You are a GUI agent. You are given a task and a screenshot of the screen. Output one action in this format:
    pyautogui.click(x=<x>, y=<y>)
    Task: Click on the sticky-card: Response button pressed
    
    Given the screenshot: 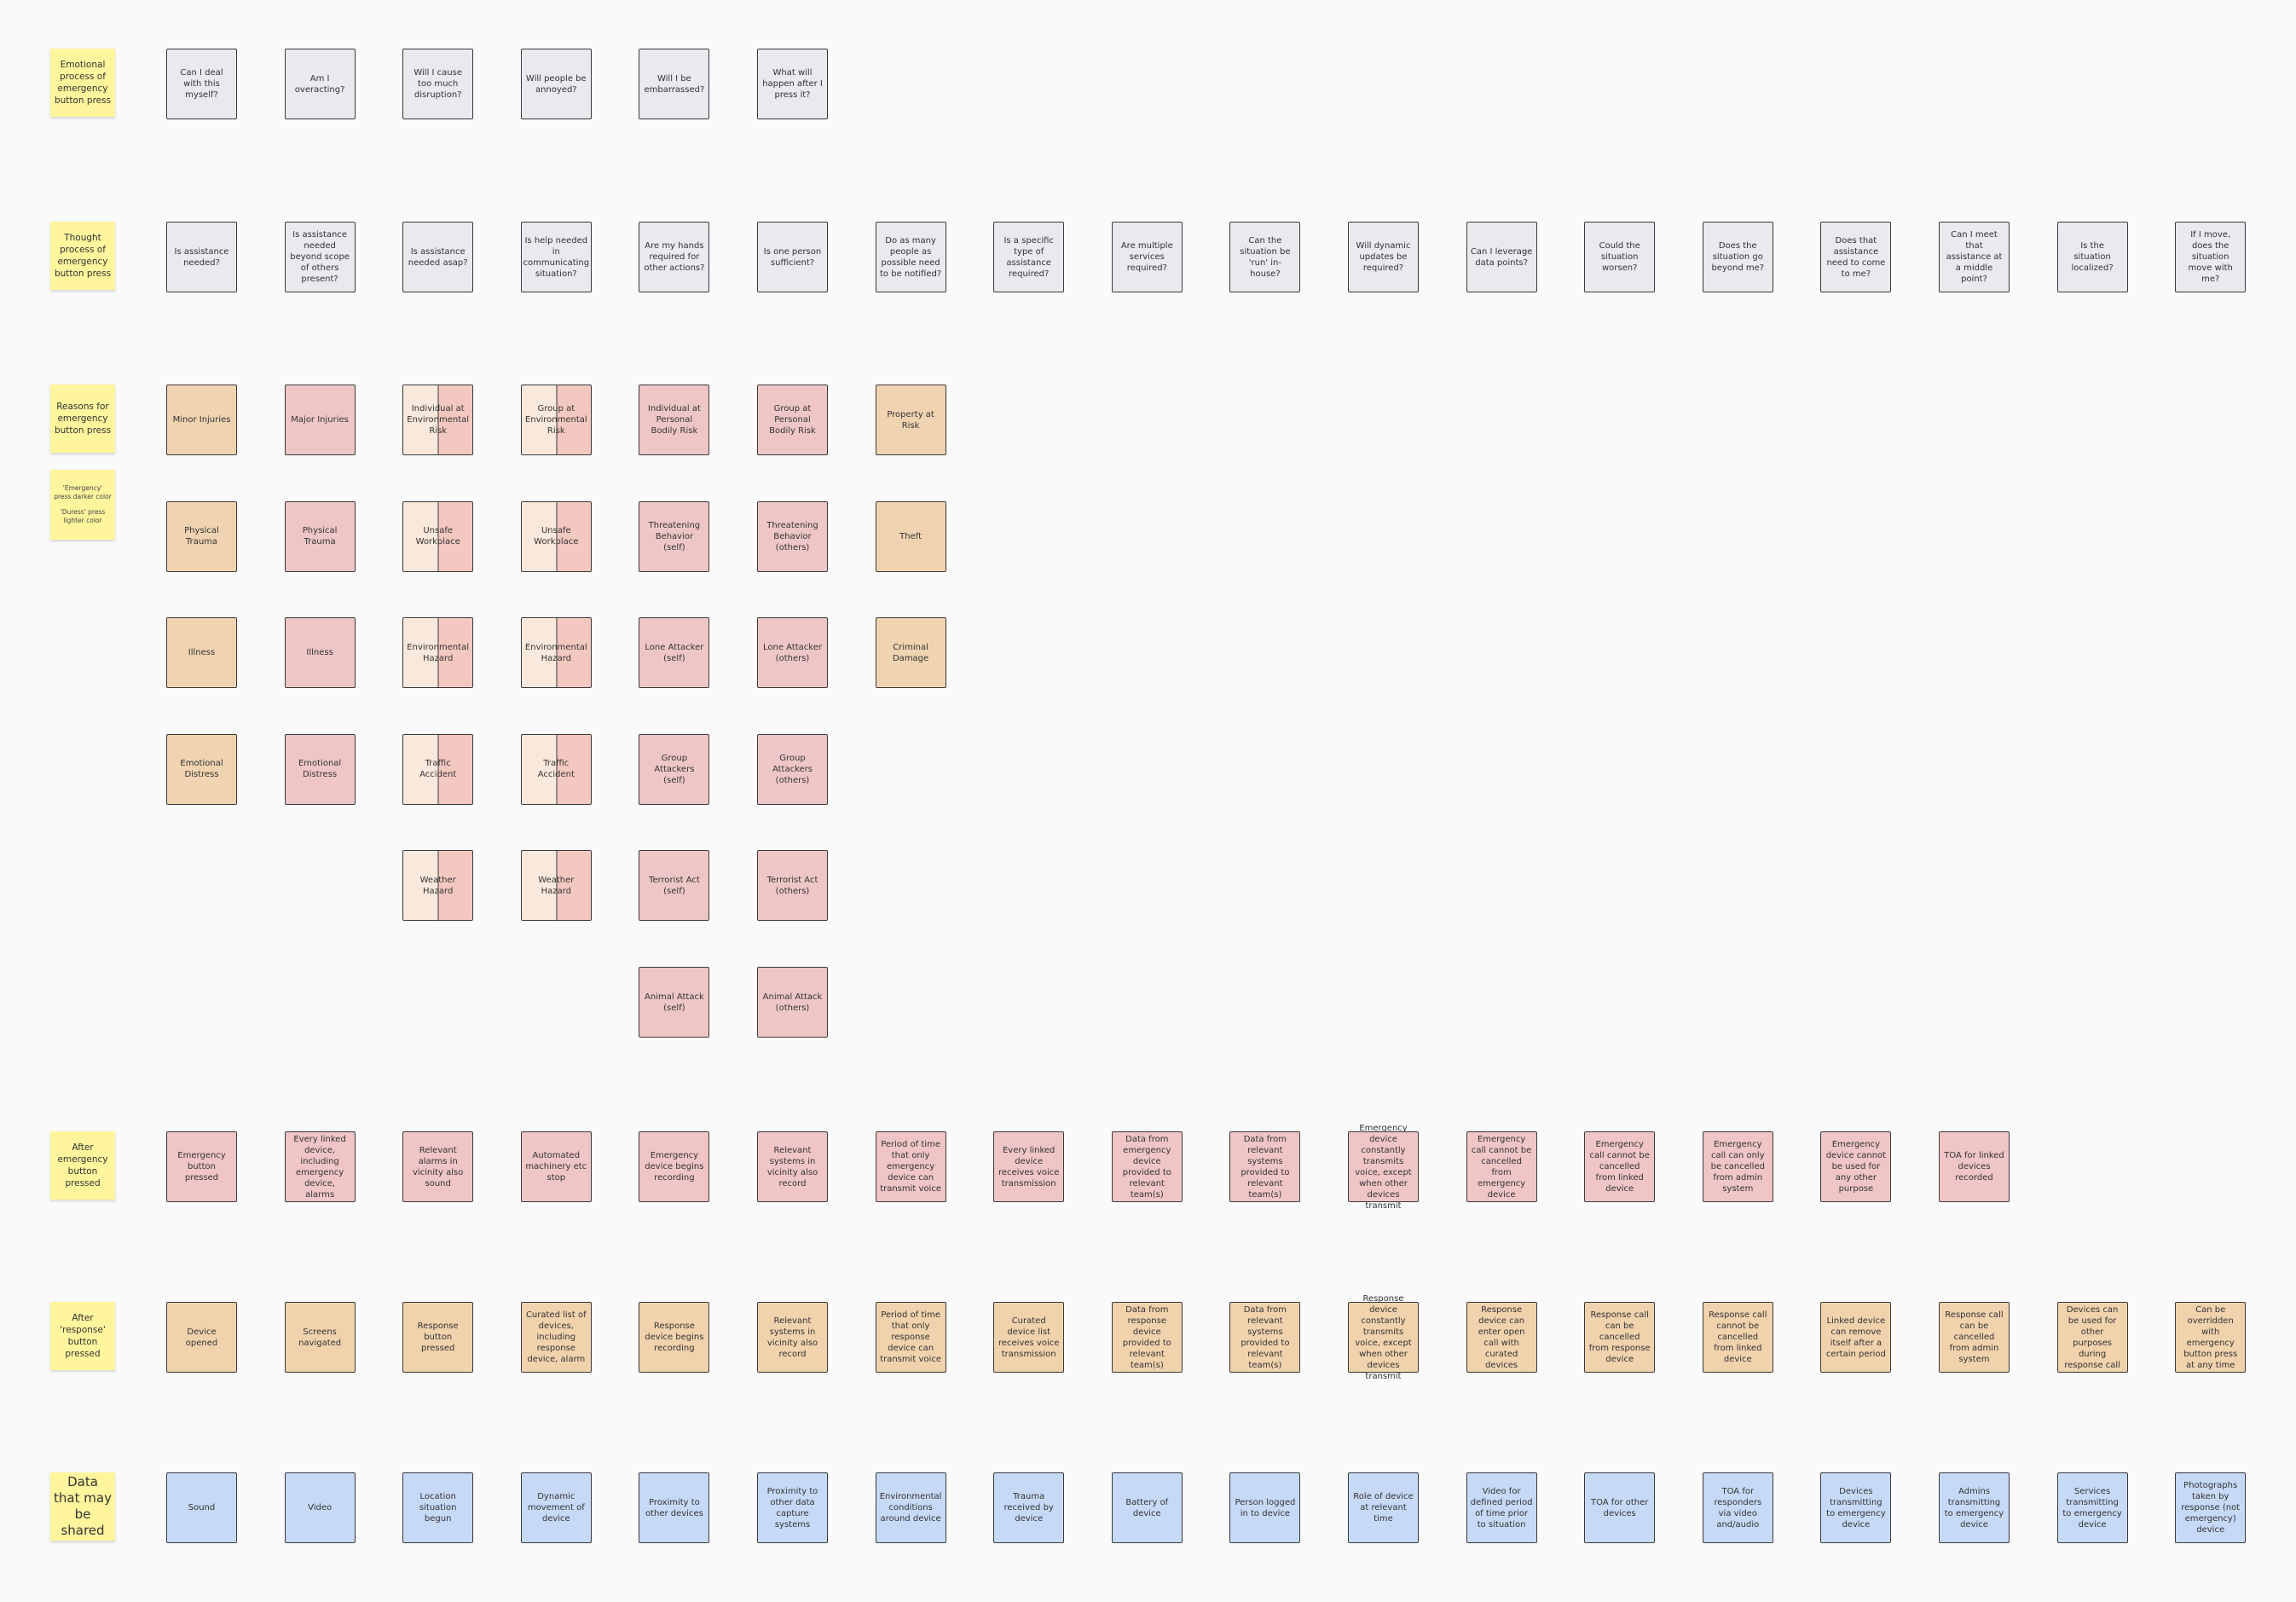 What is the action you would take?
    pyautogui.click(x=438, y=1338)
    